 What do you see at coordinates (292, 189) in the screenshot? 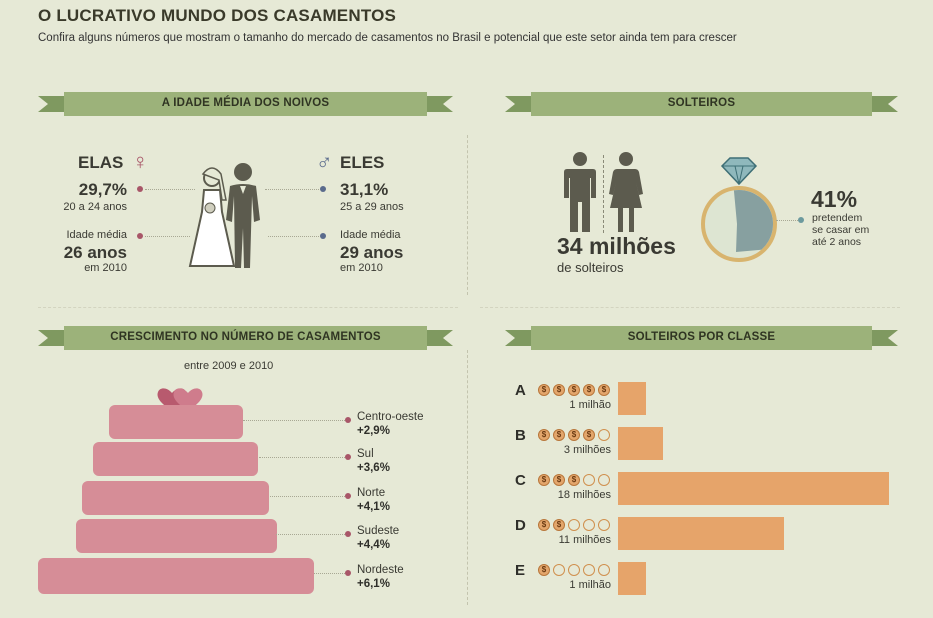
I see `eles-age-leader` at bounding box center [292, 189].